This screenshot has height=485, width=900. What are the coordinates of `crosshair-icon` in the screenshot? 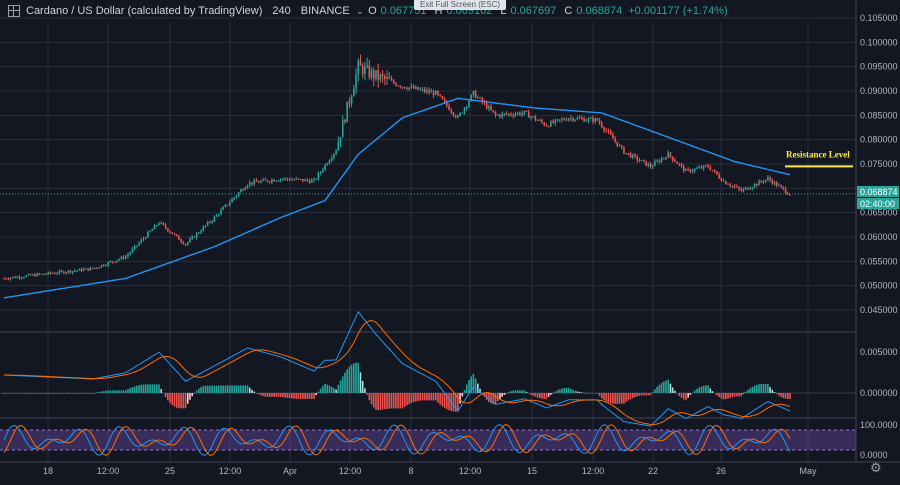 It's located at (14, 11).